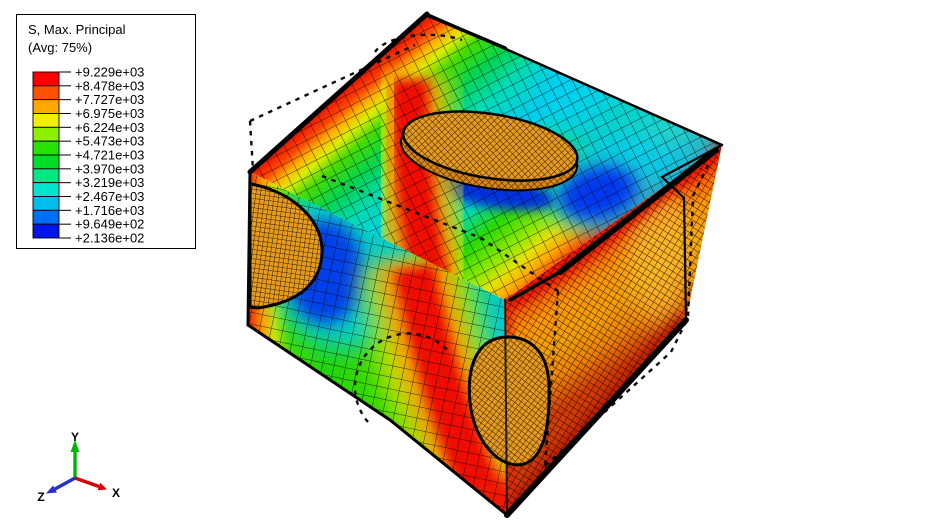 This screenshot has height=524, width=935. What do you see at coordinates (78, 467) in the screenshot?
I see `coordinate-triad: Y X Z` at bounding box center [78, 467].